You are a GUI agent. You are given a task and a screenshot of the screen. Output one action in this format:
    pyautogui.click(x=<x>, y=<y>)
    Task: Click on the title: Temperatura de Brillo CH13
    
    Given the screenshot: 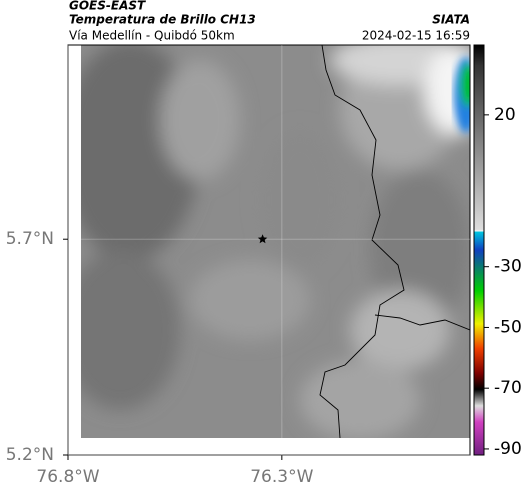 What is the action you would take?
    pyautogui.click(x=162, y=20)
    